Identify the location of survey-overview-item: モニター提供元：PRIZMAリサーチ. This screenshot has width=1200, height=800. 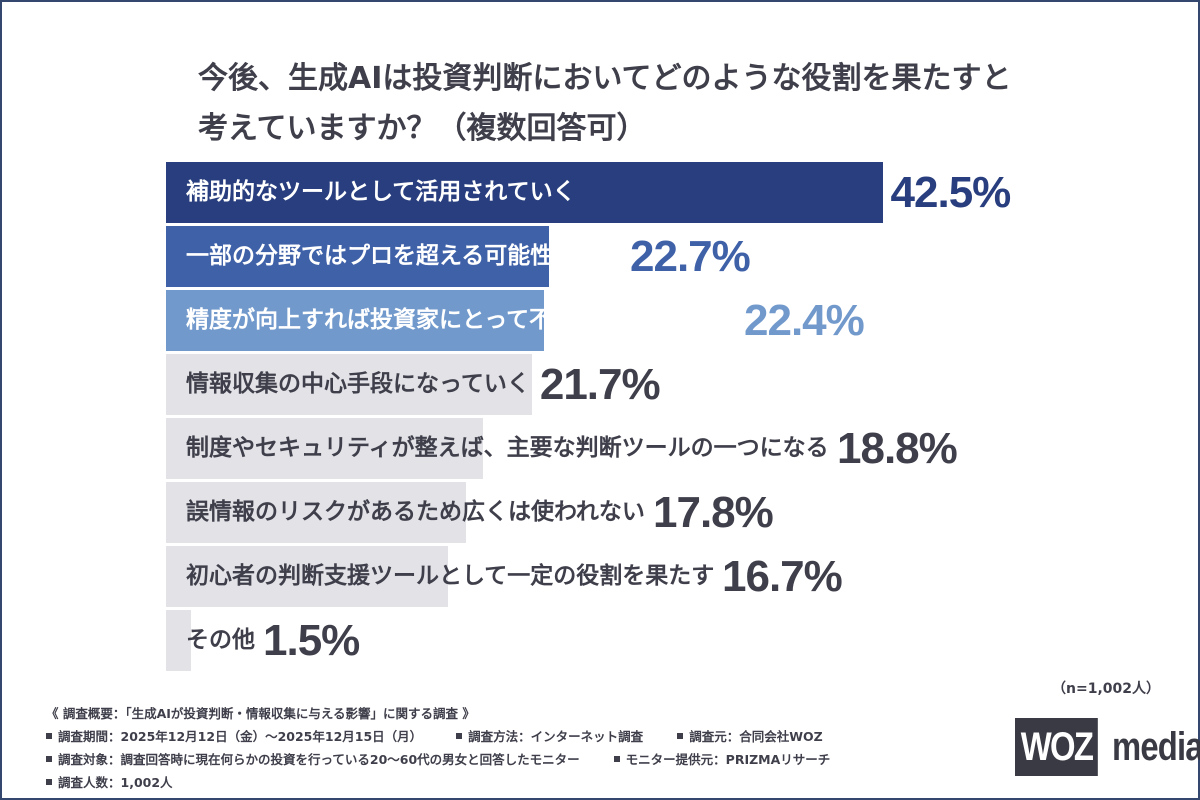
(722, 759).